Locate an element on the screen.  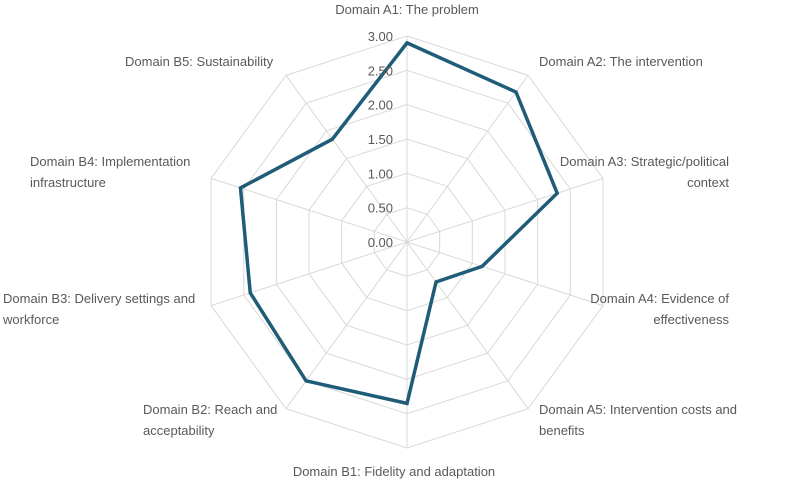
tick-label-0: 0.00 is located at coordinates (380, 242).